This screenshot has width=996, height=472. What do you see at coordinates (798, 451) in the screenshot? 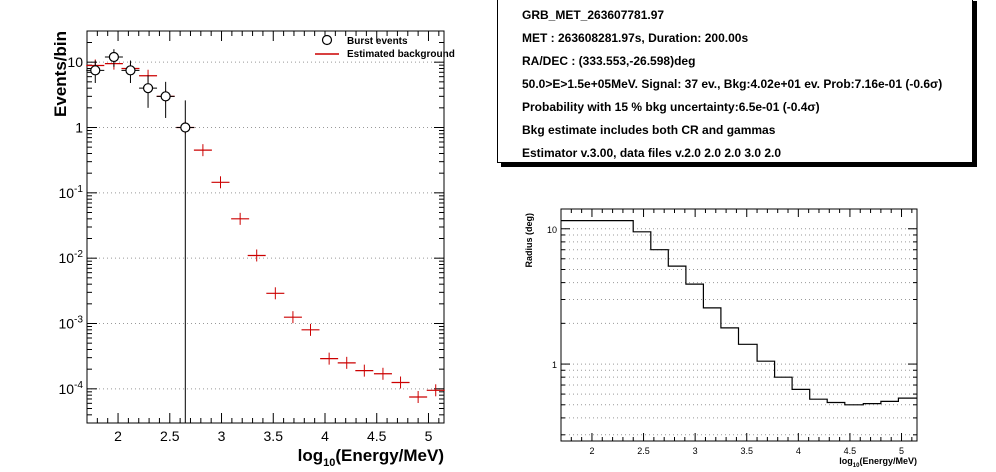
I see `chart2-xtick-label: 4` at bounding box center [798, 451].